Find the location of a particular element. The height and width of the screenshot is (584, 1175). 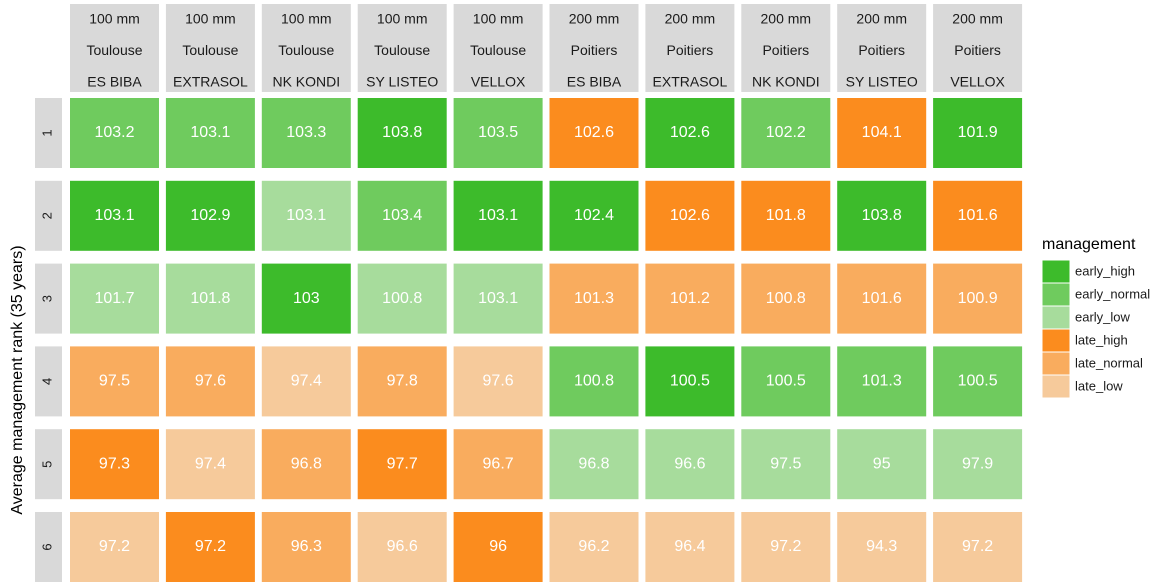

tile-label: 97.2 is located at coordinates (977, 546).